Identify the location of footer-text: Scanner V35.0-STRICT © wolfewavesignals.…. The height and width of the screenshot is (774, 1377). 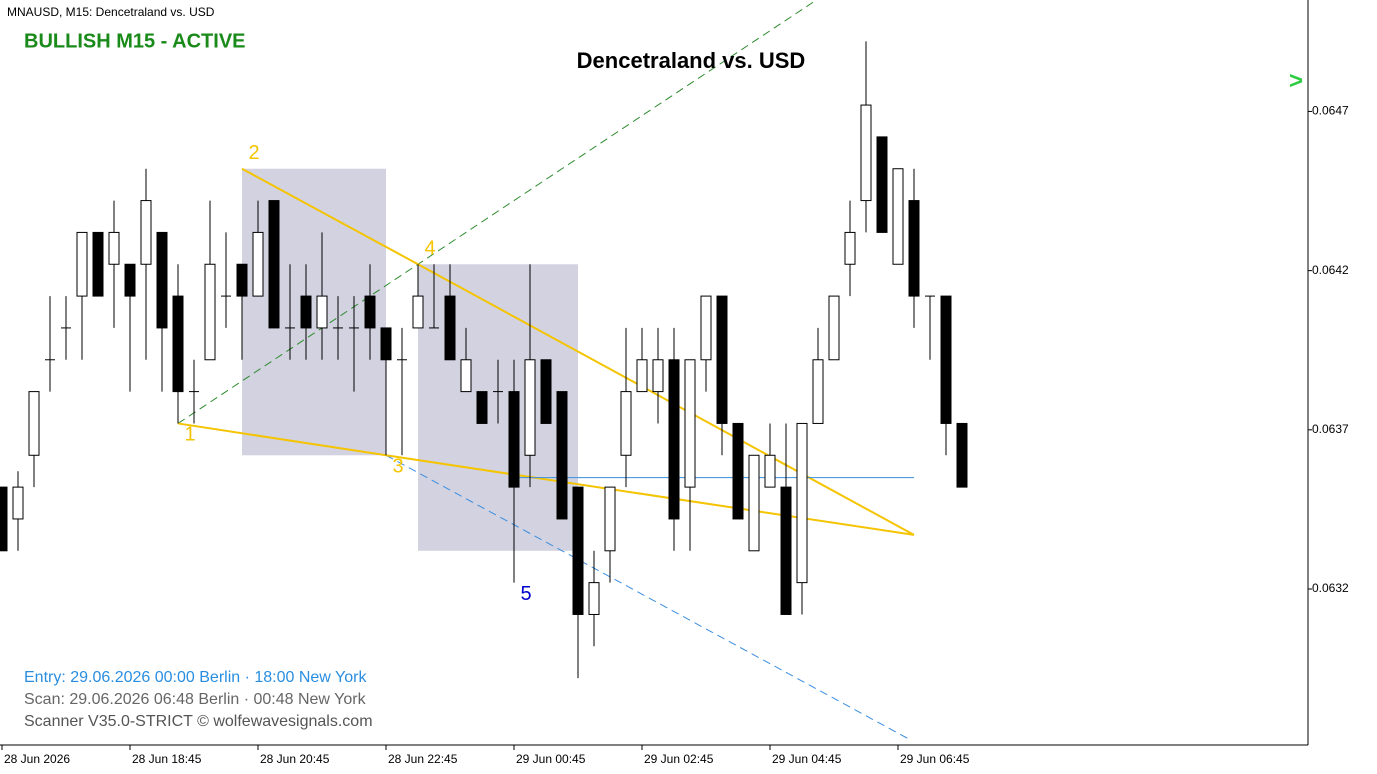
(198, 721).